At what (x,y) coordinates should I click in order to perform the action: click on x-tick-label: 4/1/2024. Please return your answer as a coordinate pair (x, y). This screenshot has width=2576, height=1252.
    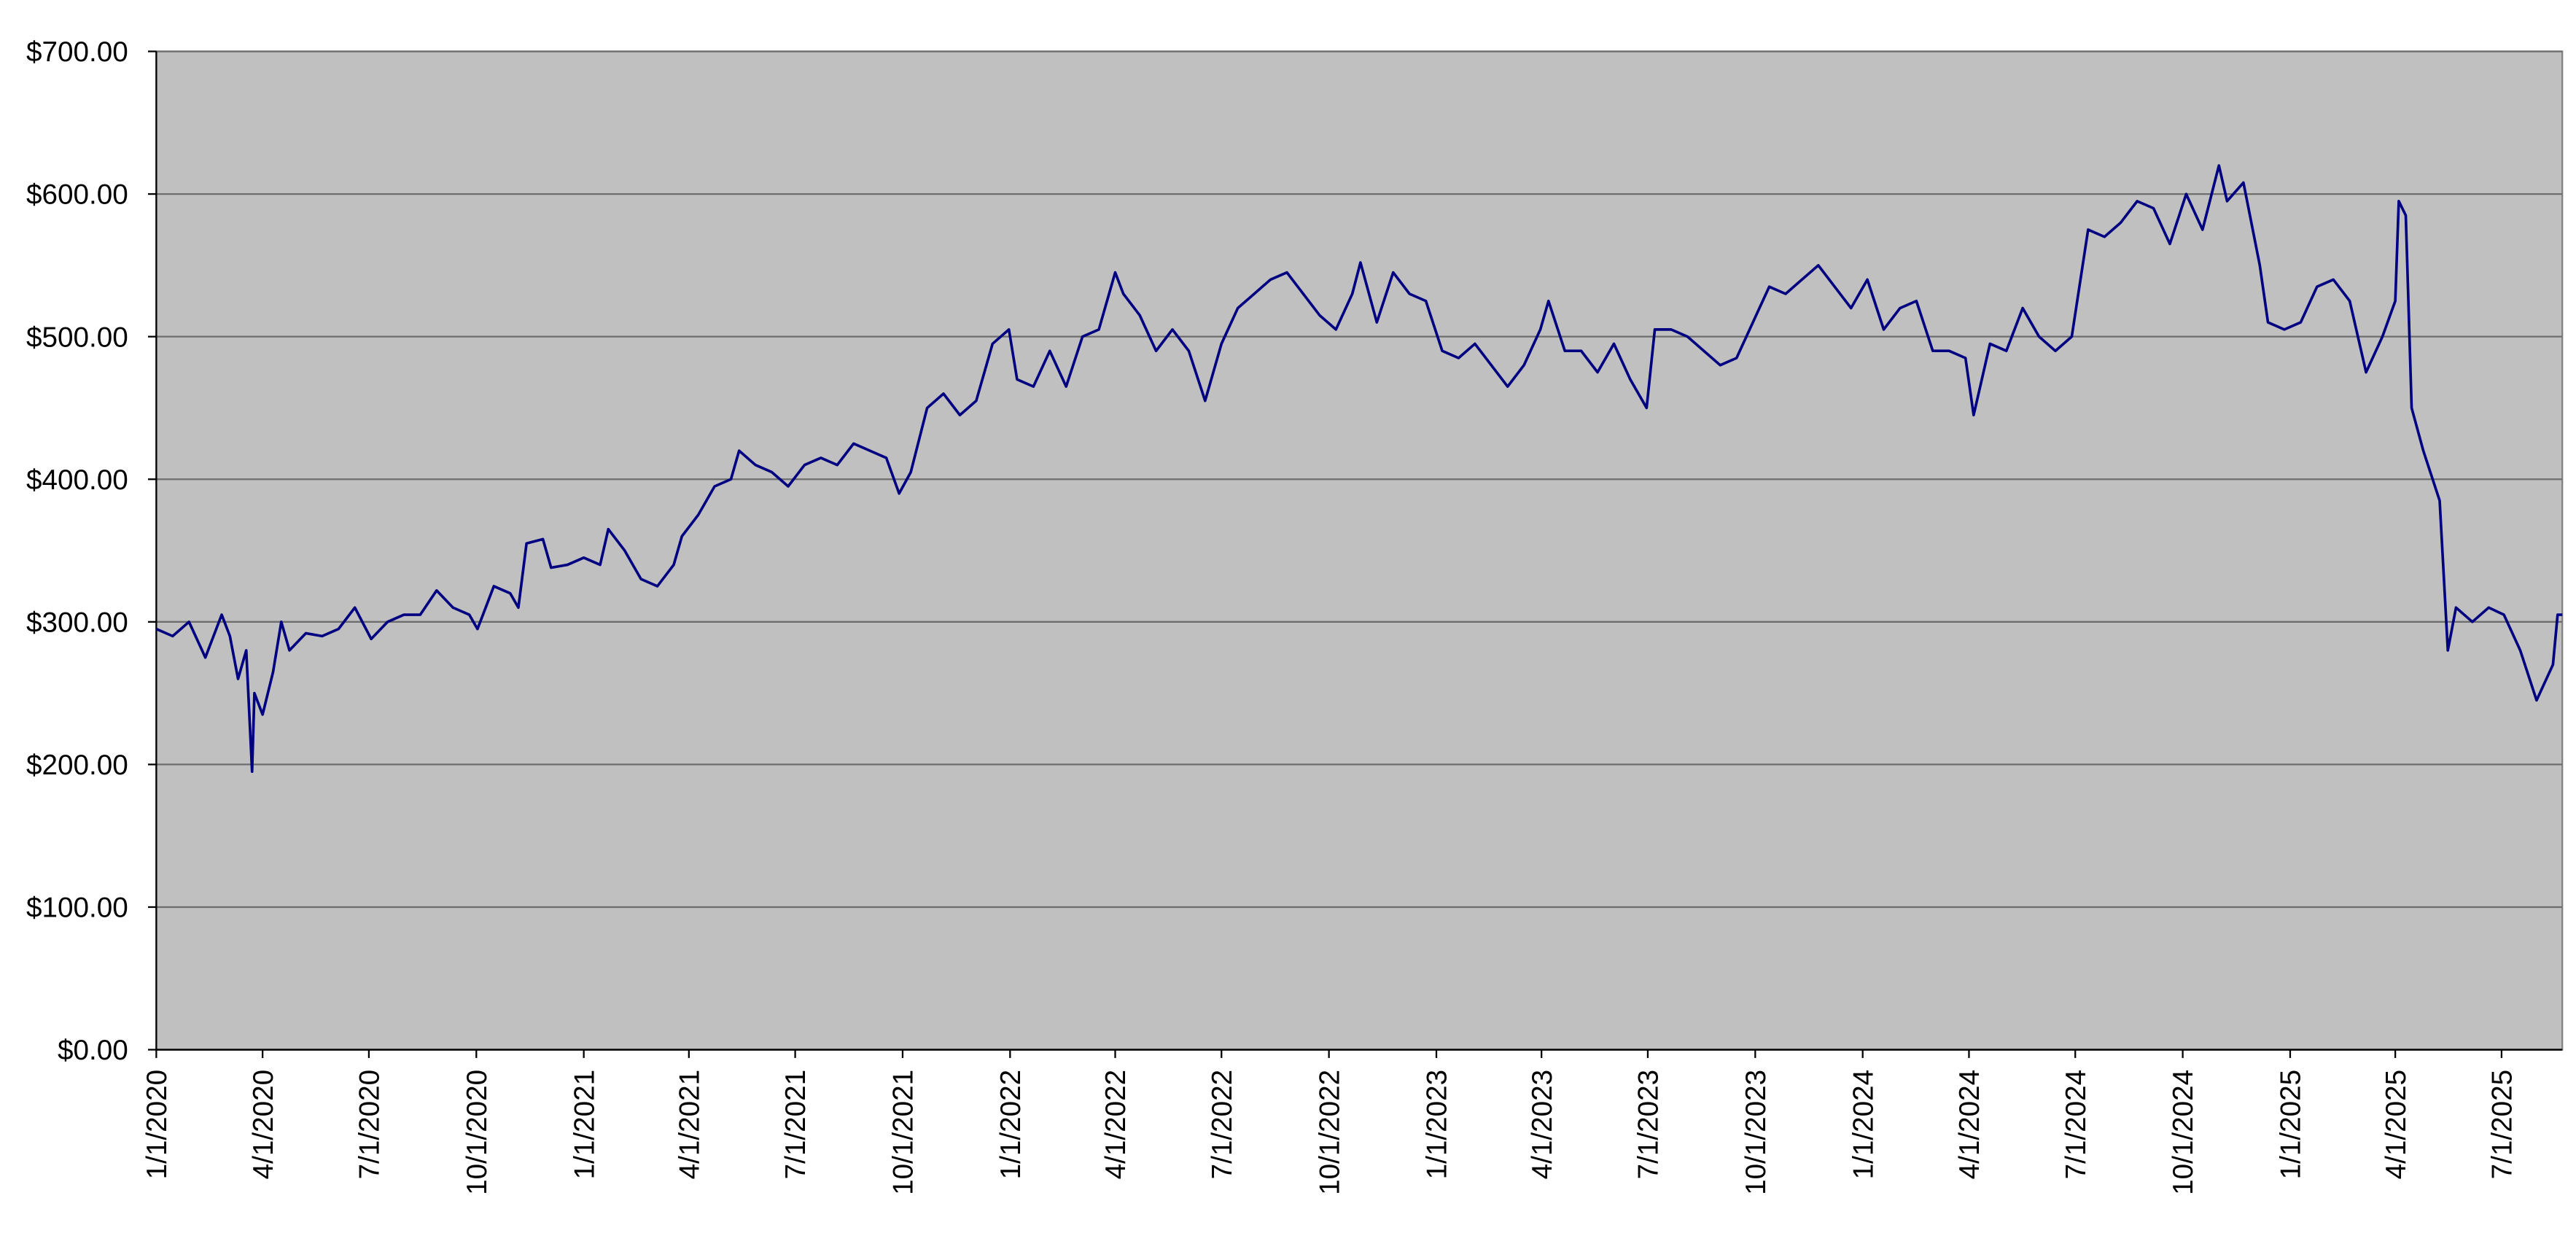
    Looking at the image, I should click on (1969, 1124).